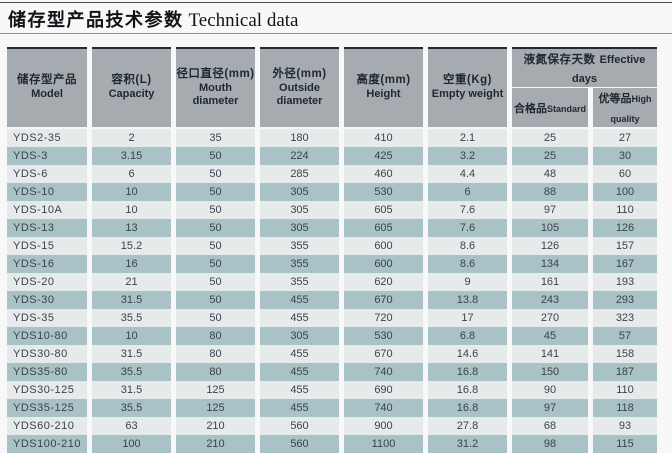 The width and height of the screenshot is (672, 453). What do you see at coordinates (550, 281) in the screenshot?
I see `value-cell: 161` at bounding box center [550, 281].